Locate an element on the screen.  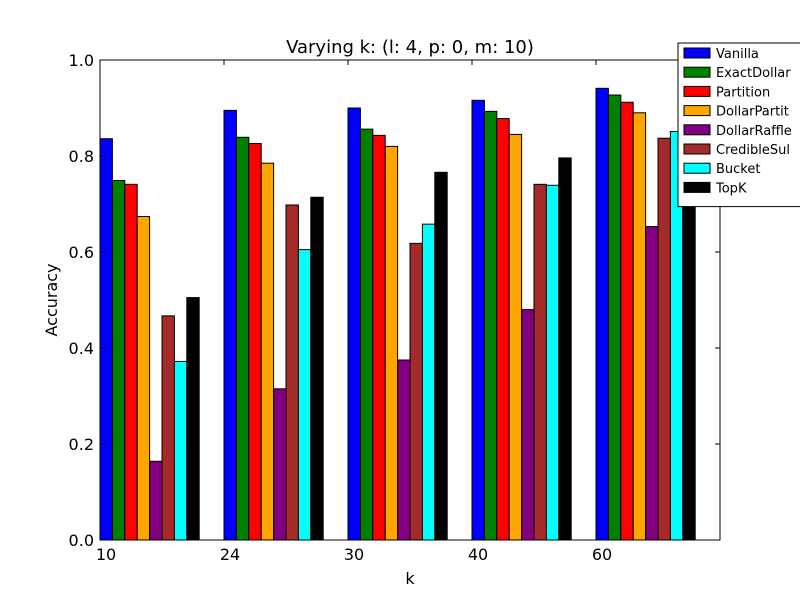
bar-partition-k40 is located at coordinates (503, 329).